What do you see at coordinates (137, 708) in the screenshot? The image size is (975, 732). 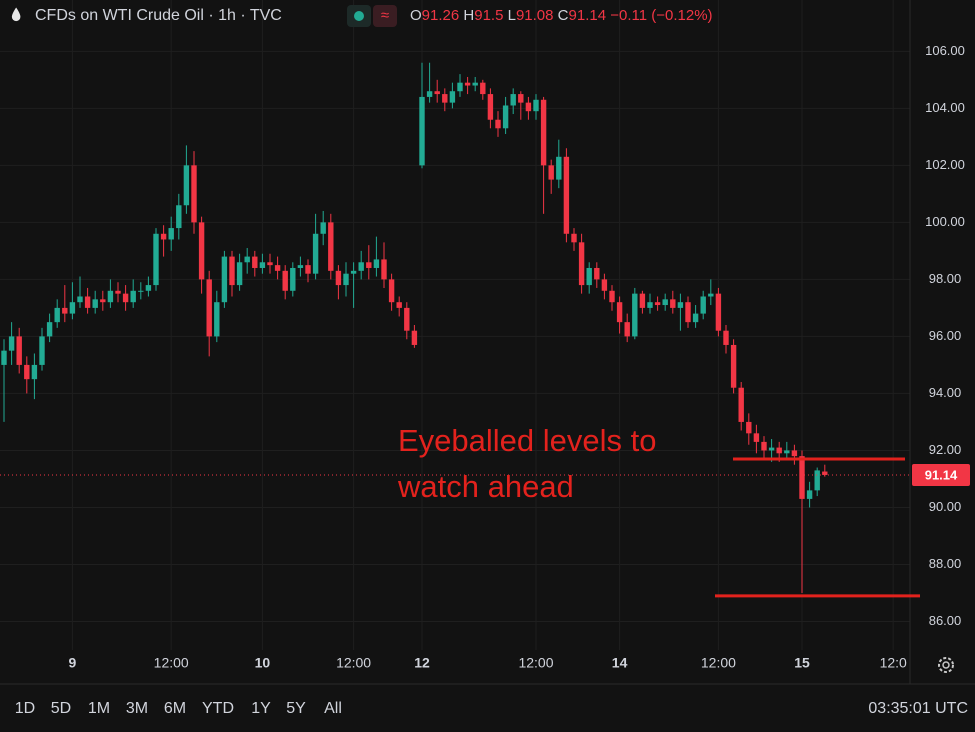 I see `range-button: 3M` at bounding box center [137, 708].